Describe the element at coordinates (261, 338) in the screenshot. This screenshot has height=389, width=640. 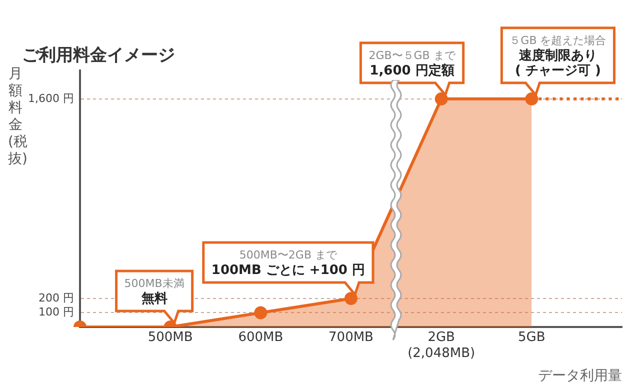
I see `x-tick-label: 600MB` at that location.